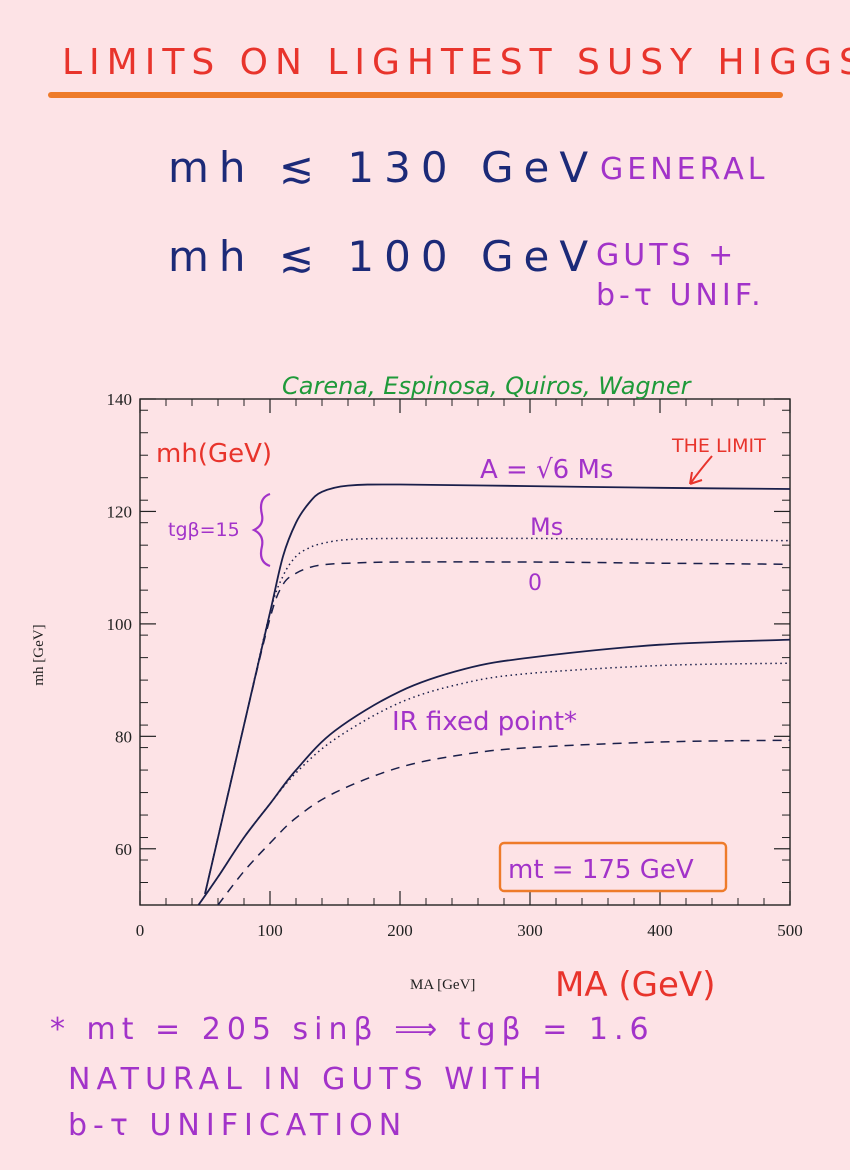  Describe the element at coordinates (270, 930) in the screenshot. I see `x-tick-label: 100` at that location.